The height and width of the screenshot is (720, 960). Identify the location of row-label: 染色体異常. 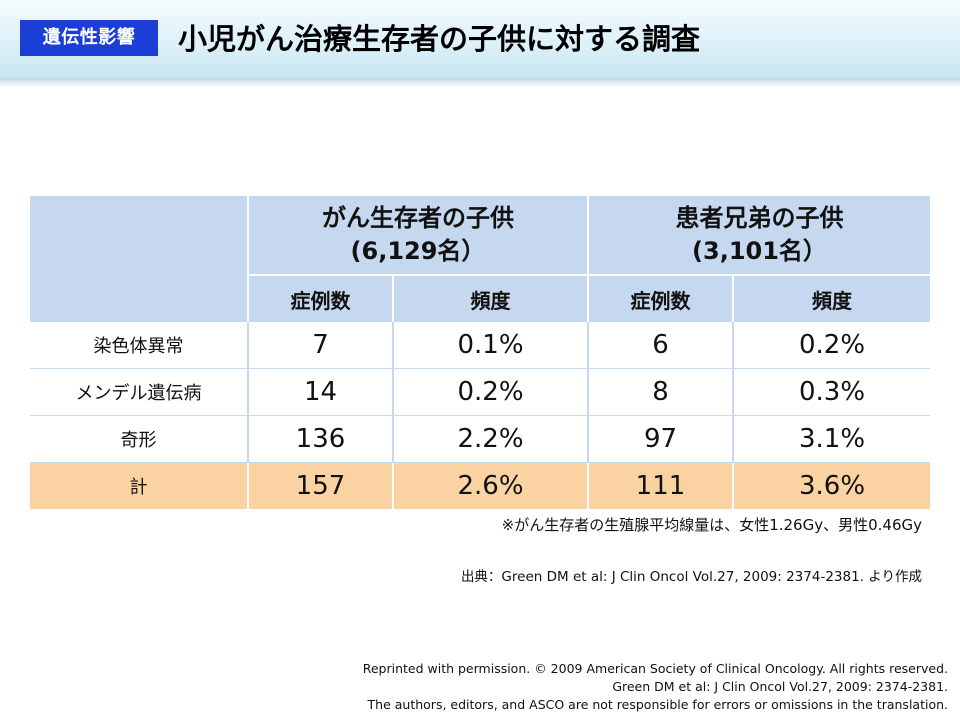
(139, 345).